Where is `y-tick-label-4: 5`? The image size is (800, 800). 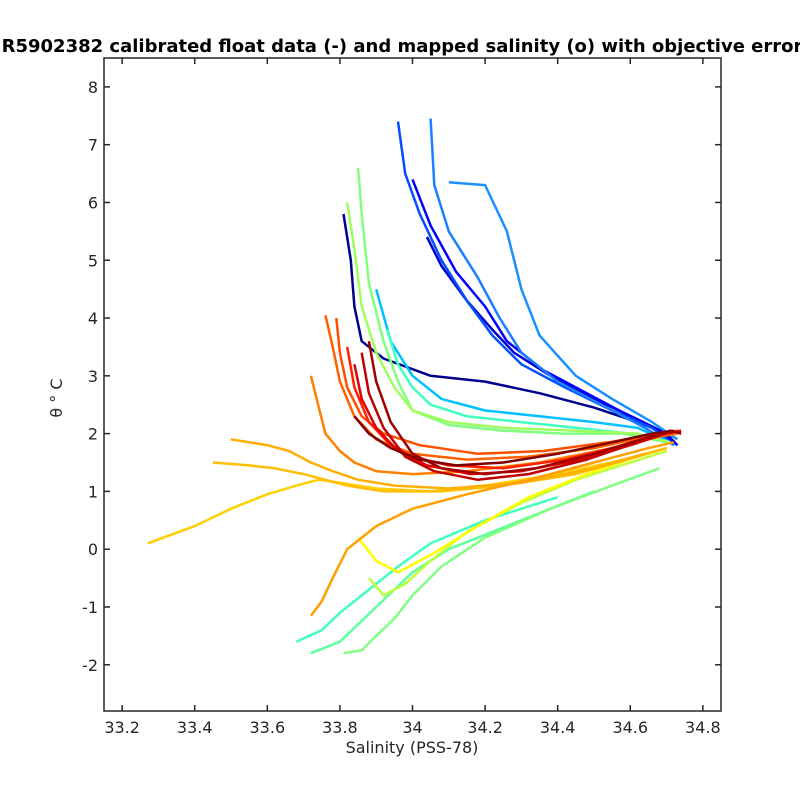 y-tick-label-4: 5 is located at coordinates (93, 260).